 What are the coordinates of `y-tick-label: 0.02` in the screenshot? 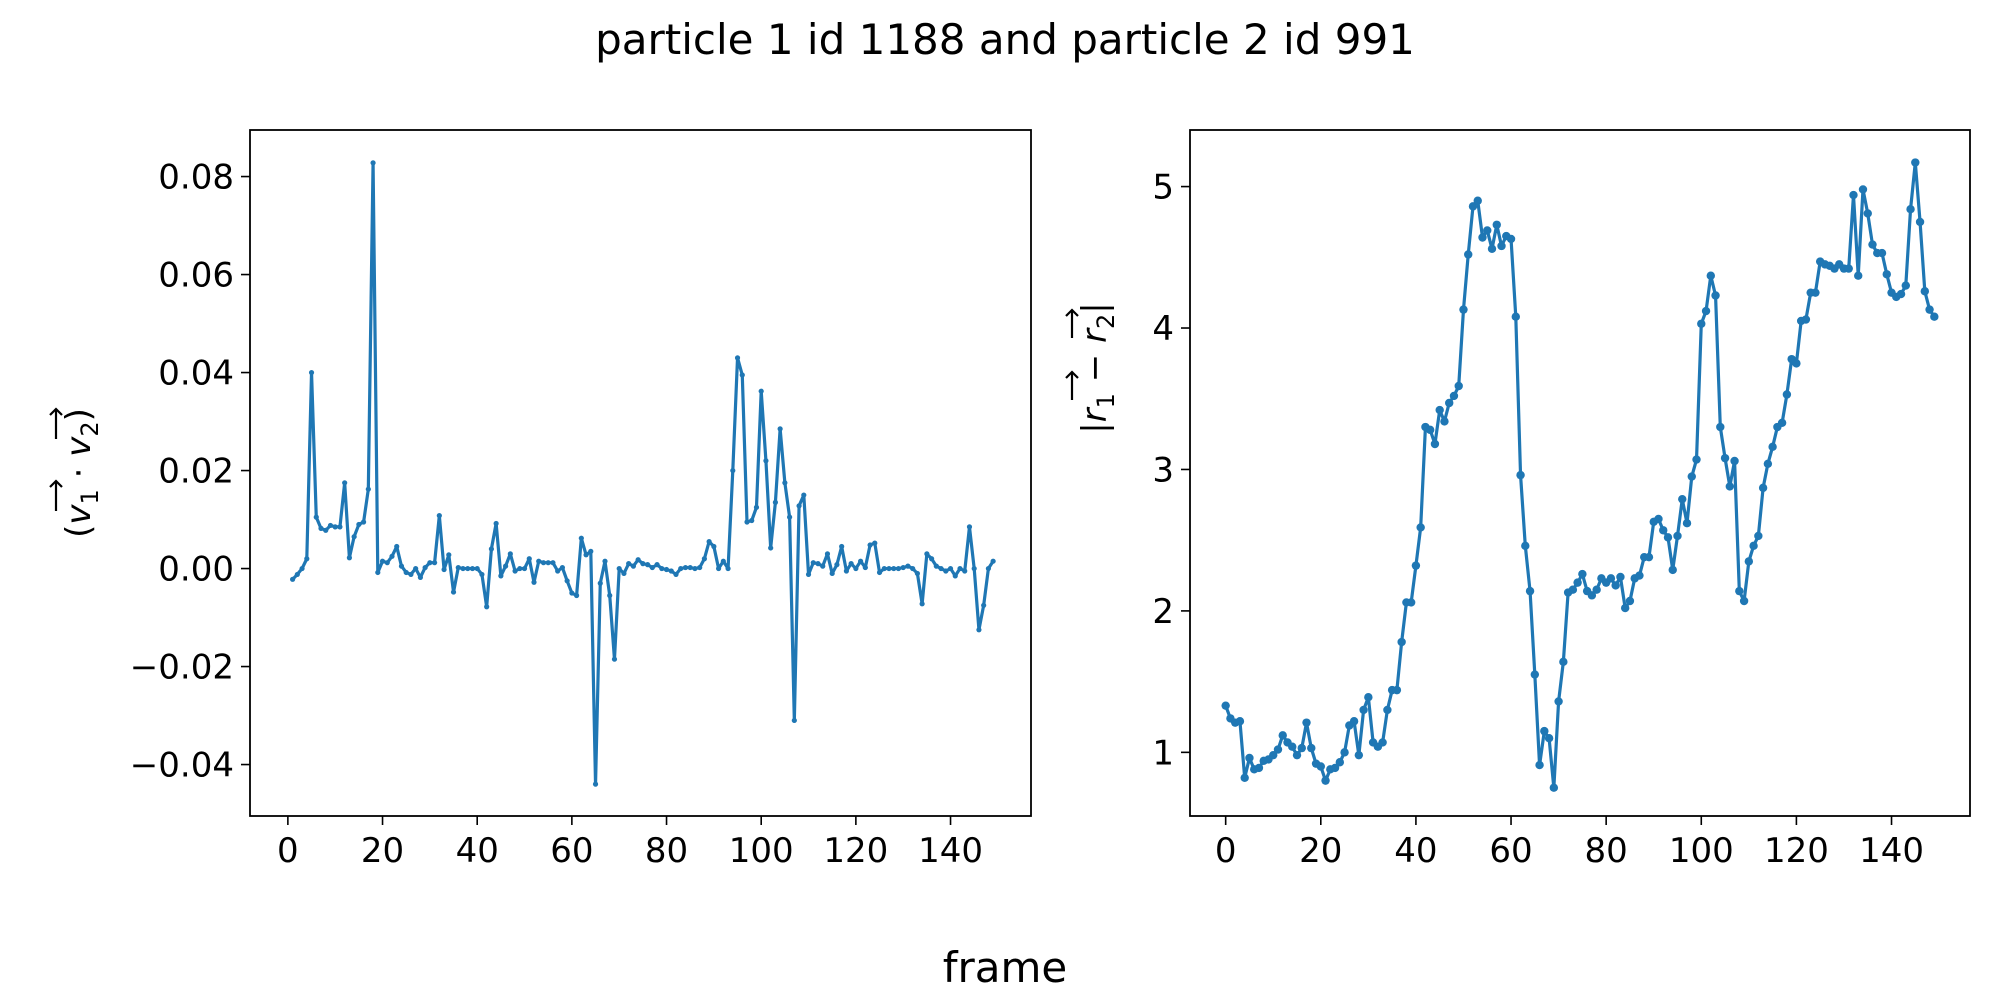 It's located at (196, 472).